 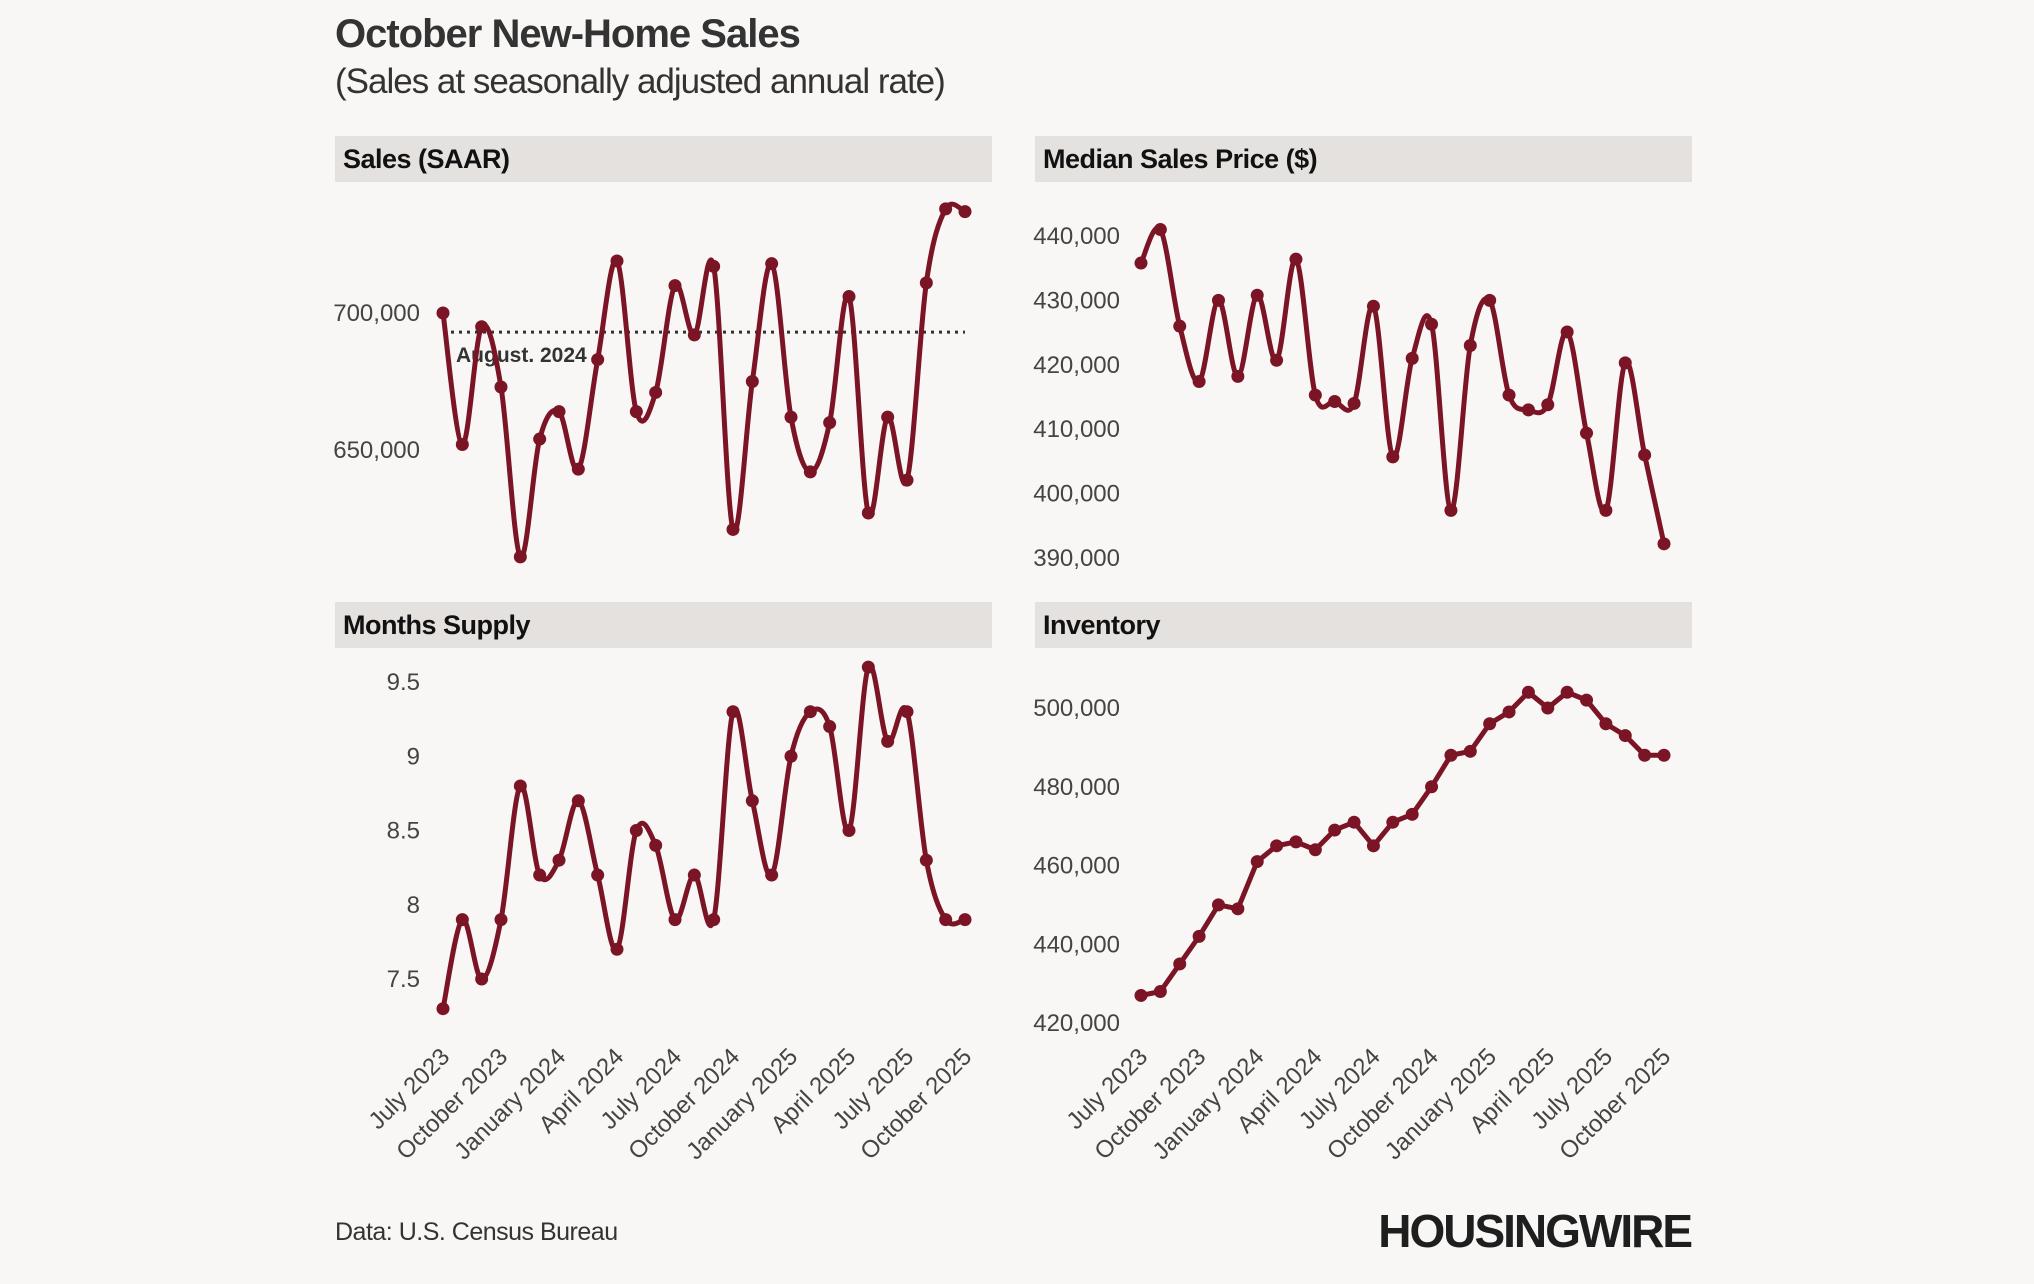 What do you see at coordinates (403, 979) in the screenshot?
I see `y-tick-label: 7.5` at bounding box center [403, 979].